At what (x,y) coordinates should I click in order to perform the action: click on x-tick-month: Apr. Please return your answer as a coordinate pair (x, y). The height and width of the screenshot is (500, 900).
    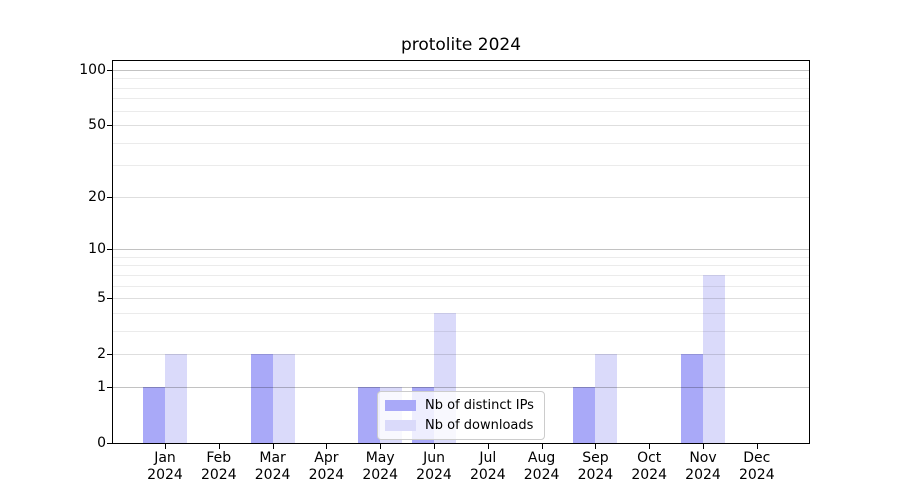
    Looking at the image, I should click on (326, 458).